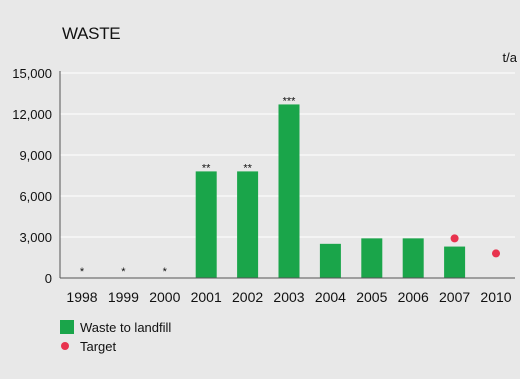 This screenshot has width=520, height=379. I want to click on y-tick-label: 0, so click(48, 278).